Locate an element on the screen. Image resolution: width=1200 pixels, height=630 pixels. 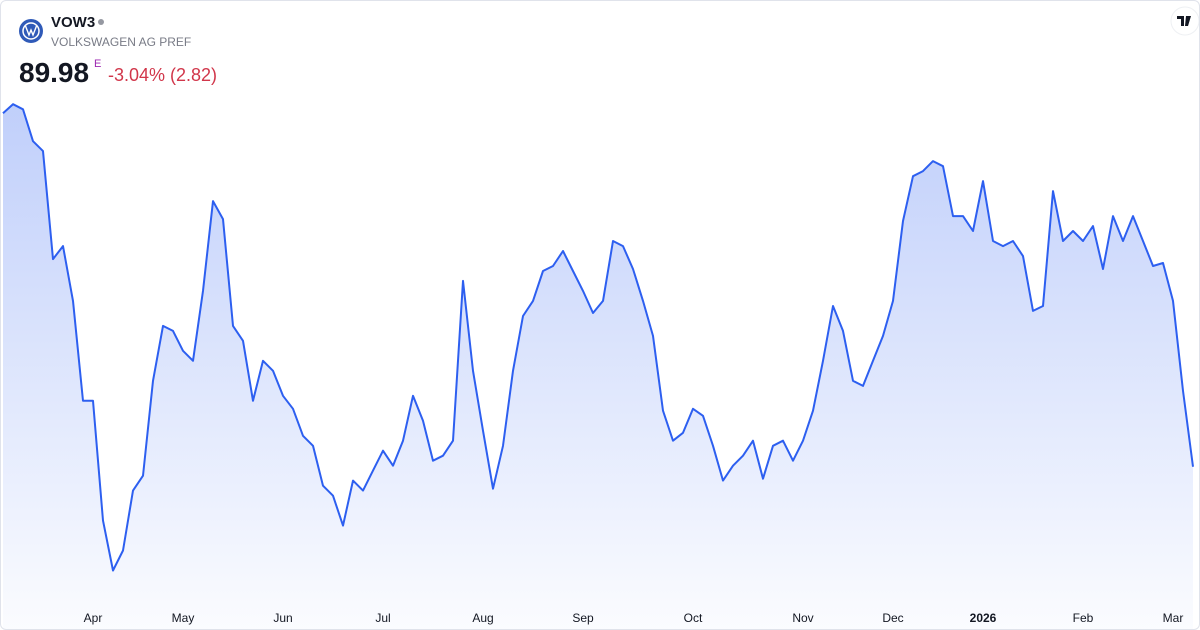
price-change: -3.04% (2.82) is located at coordinates (162, 75).